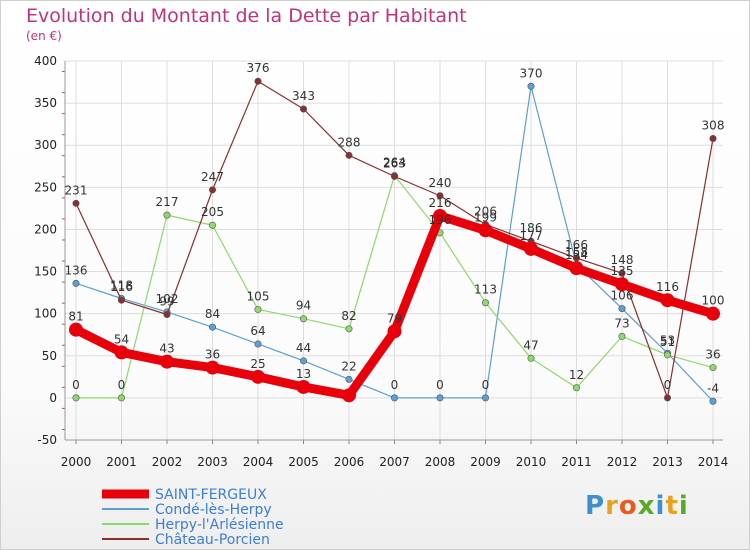 This screenshot has width=750, height=551. Describe the element at coordinates (622, 462) in the screenshot. I see `x-tick-label: 2012` at that location.